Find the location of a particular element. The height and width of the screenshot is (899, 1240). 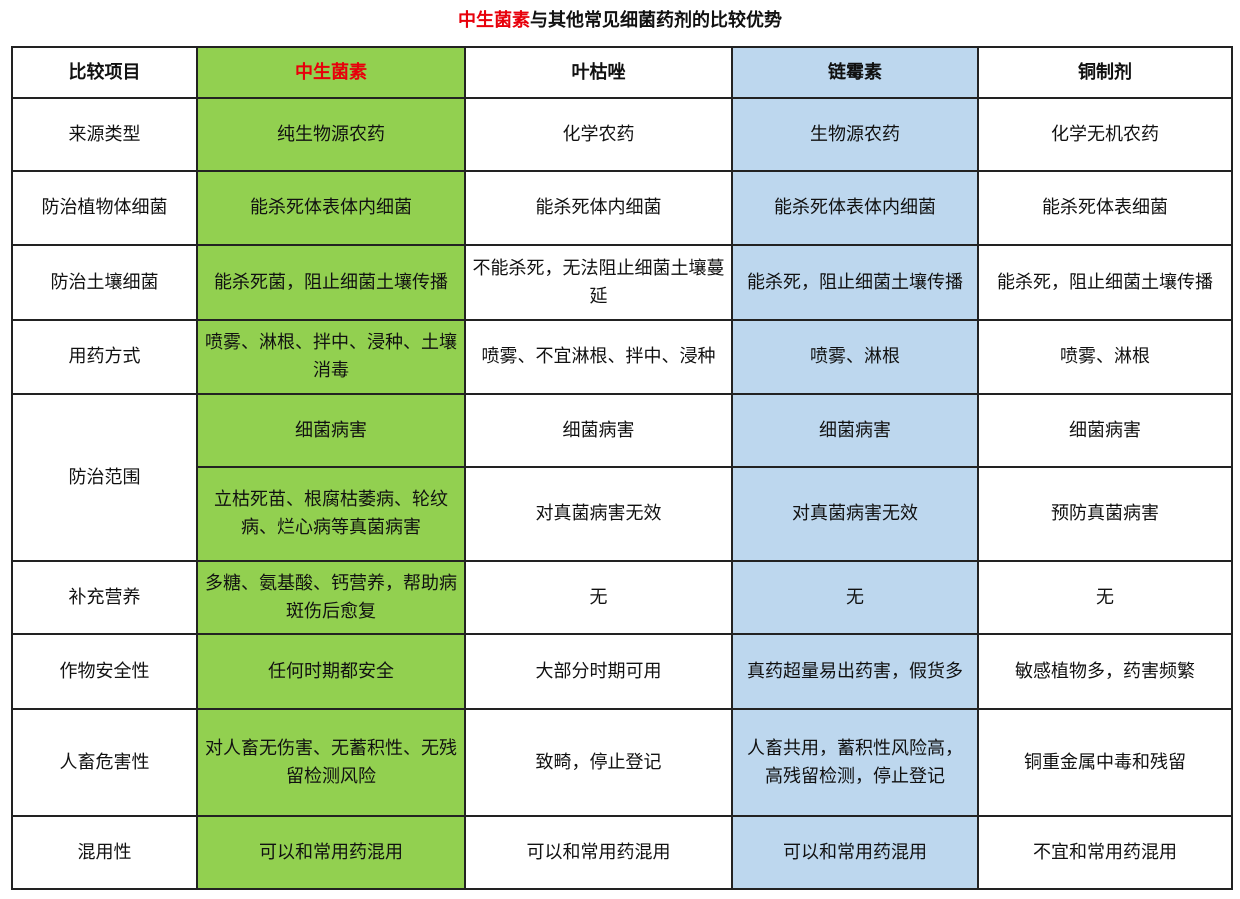

row-label: 补充营养 is located at coordinates (104, 597).